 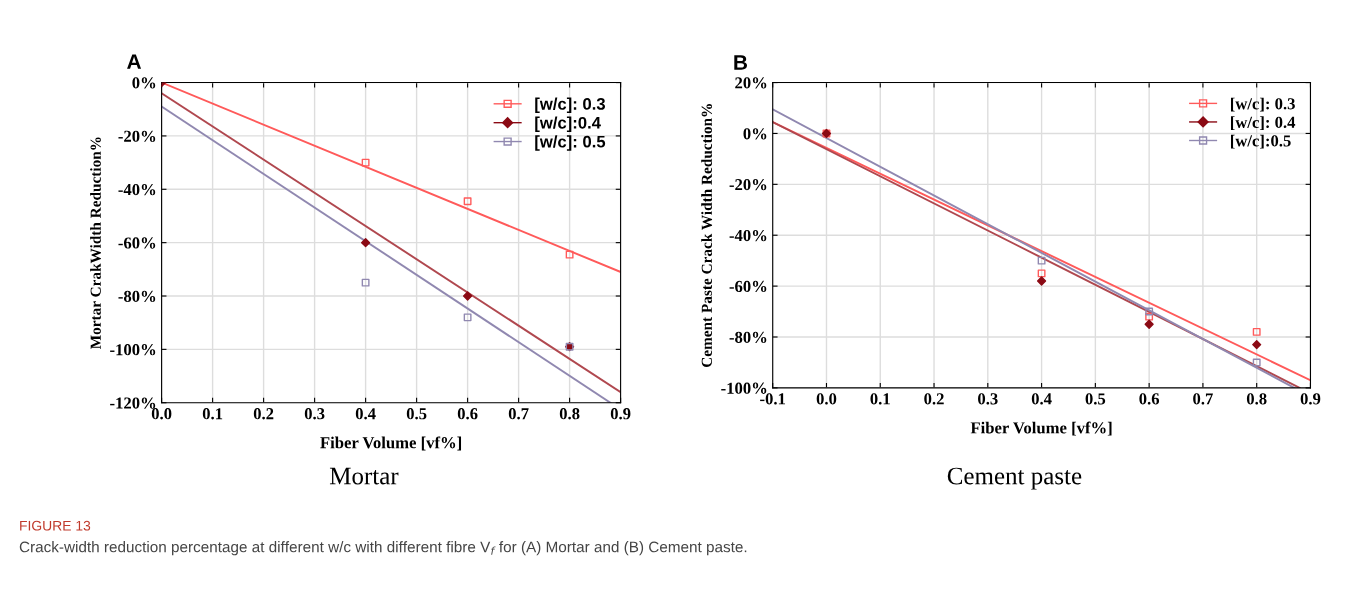 What do you see at coordinates (1263, 123) in the screenshot?
I see `legend-label: [w/c]: 0.4` at bounding box center [1263, 123].